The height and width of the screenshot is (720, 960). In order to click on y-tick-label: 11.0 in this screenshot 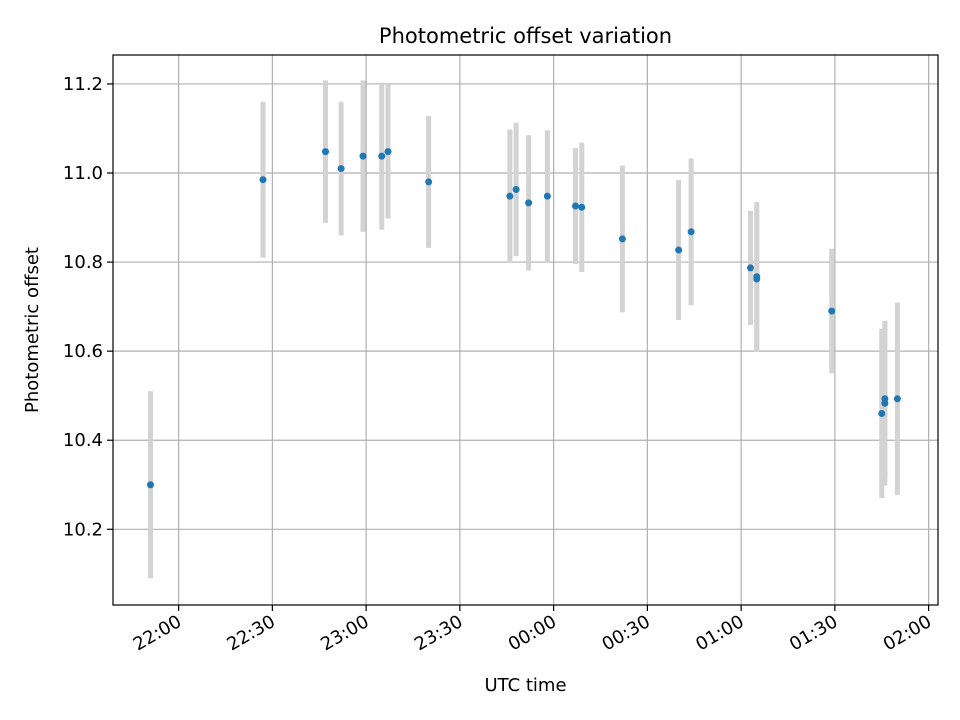, I will do `click(83, 173)`.